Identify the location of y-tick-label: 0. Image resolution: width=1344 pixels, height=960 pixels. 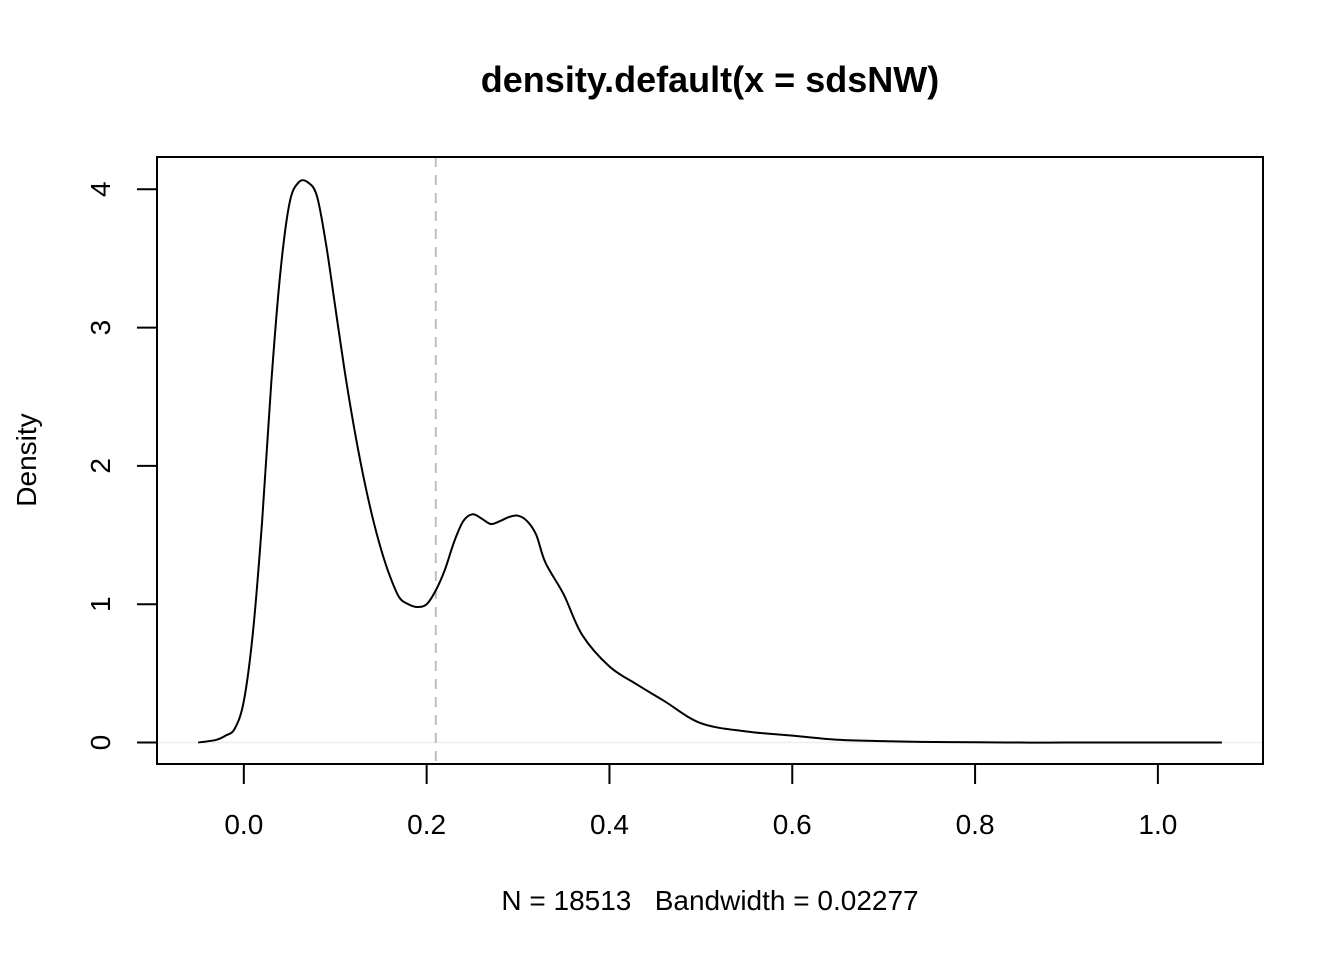
(100, 743).